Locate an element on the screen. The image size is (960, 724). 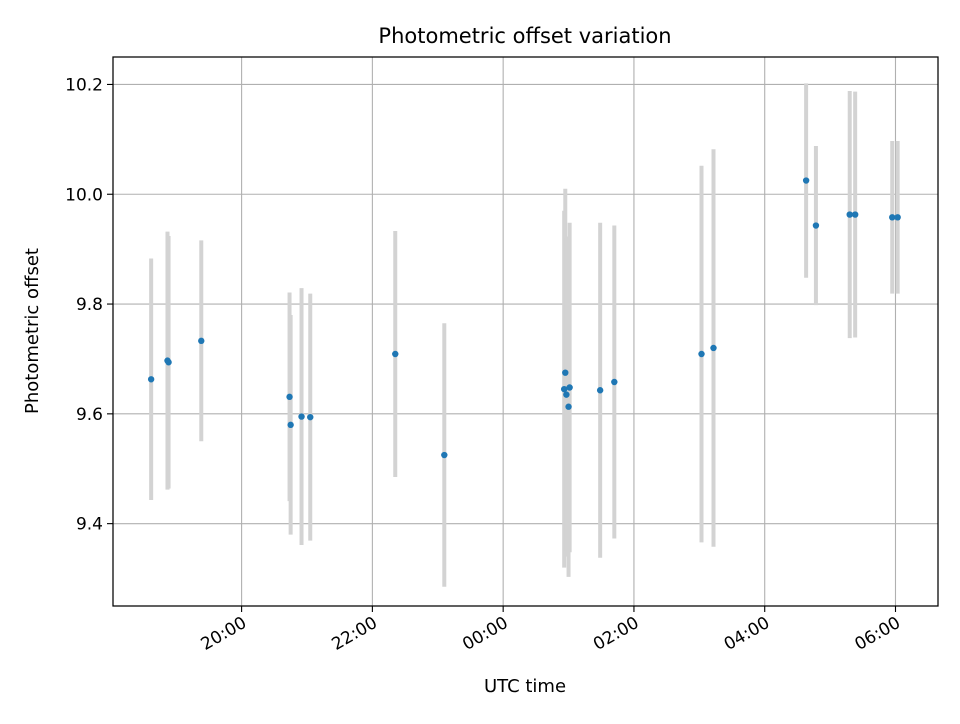
x-tick-label: 22:00 is located at coordinates (354, 634).